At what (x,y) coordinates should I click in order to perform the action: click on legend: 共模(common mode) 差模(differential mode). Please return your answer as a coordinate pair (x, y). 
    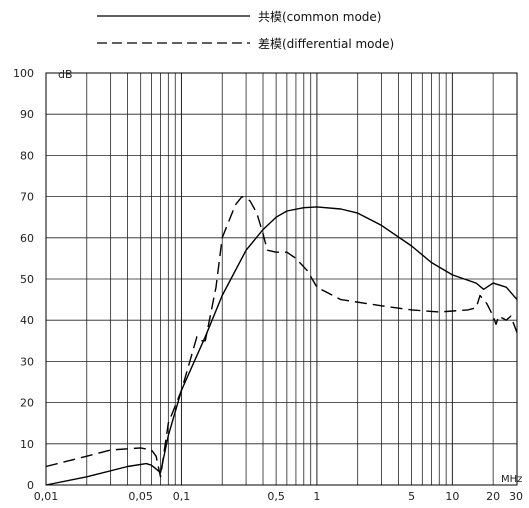
    Looking at the image, I should click on (245, 30).